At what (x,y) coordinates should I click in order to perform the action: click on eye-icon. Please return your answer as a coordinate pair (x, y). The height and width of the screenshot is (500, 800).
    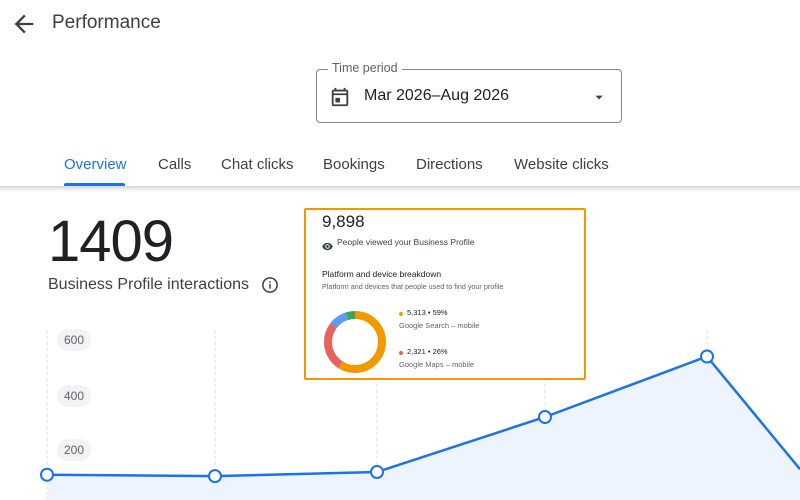
    Looking at the image, I should click on (327, 244).